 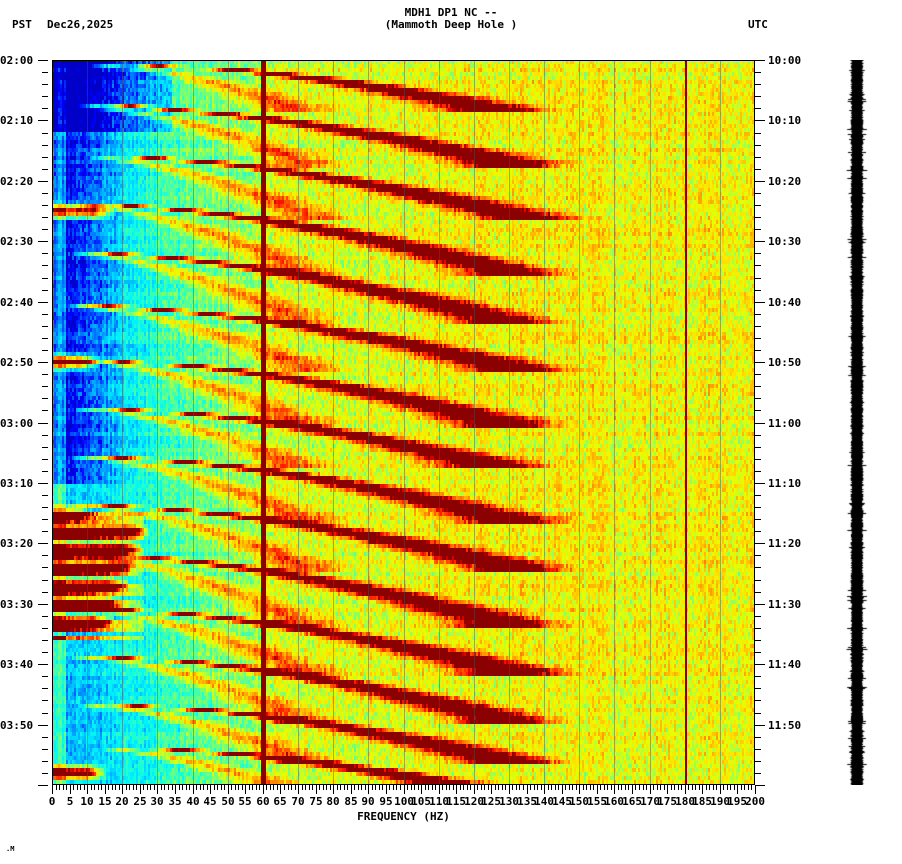 What do you see at coordinates (755, 801) in the screenshot?
I see `freq-label: 200` at bounding box center [755, 801].